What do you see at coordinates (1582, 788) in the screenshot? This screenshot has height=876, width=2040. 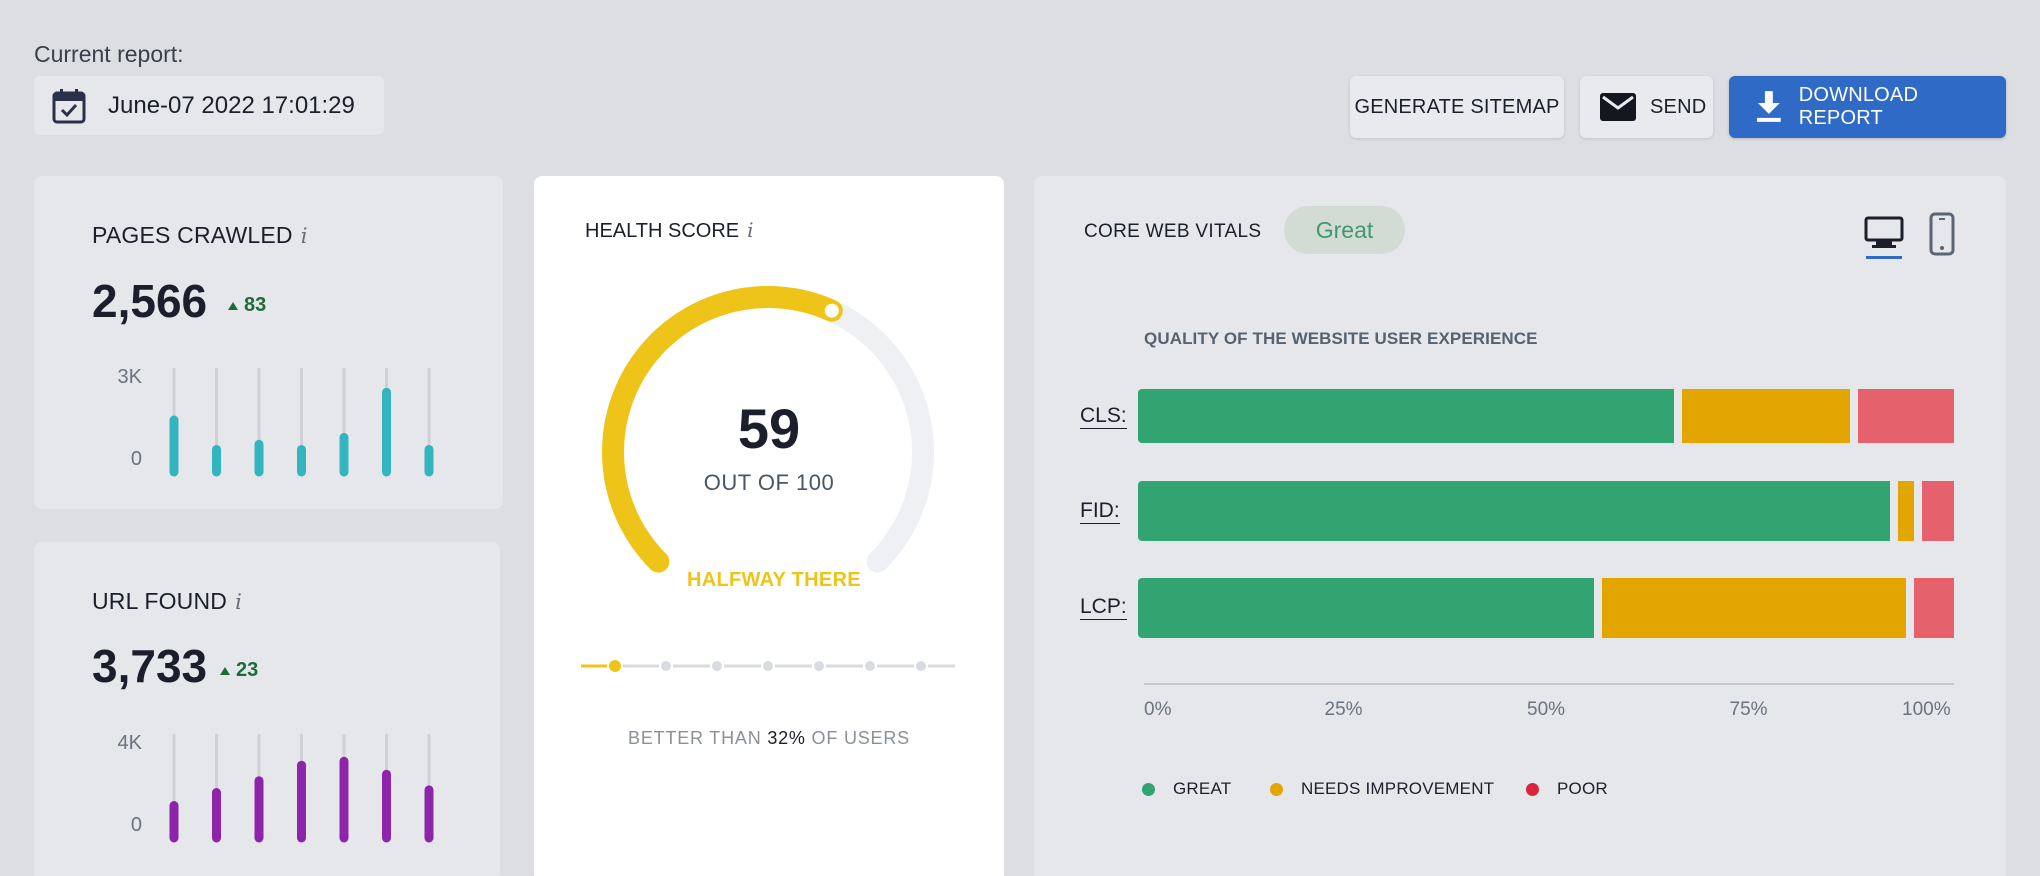 I see `legend-poor-label: POOR` at bounding box center [1582, 788].